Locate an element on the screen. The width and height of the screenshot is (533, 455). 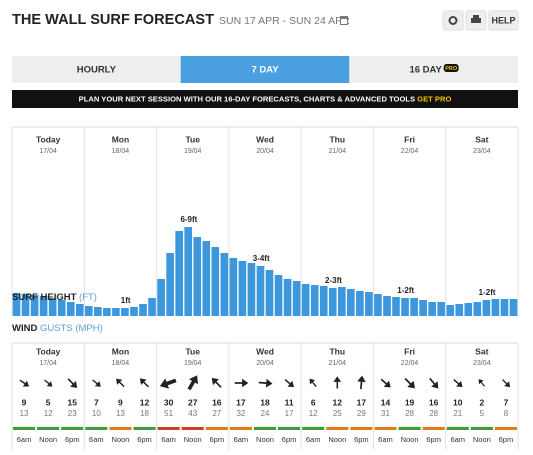
tab-label: HOURLY is located at coordinates (97, 70).